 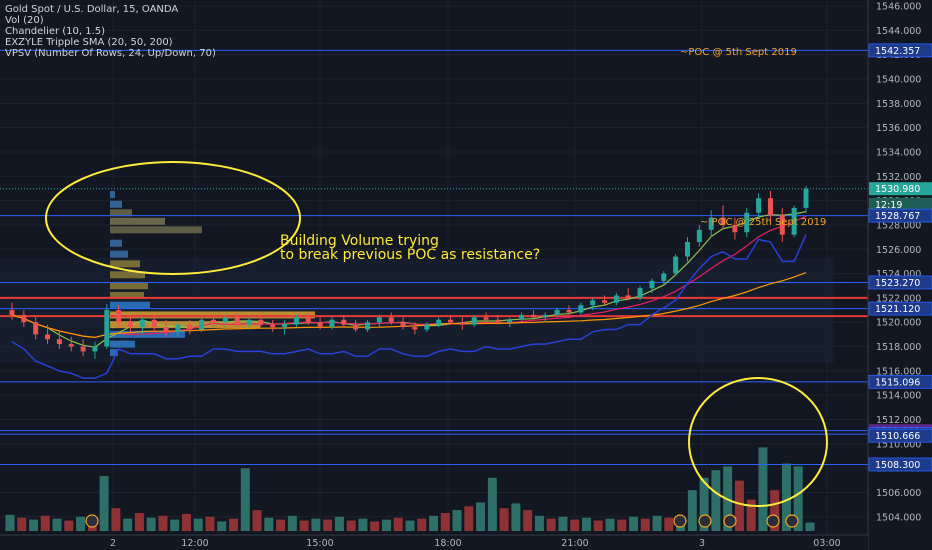 What do you see at coordinates (826, 543) in the screenshot?
I see `x-tick-label: 03:00` at bounding box center [826, 543].